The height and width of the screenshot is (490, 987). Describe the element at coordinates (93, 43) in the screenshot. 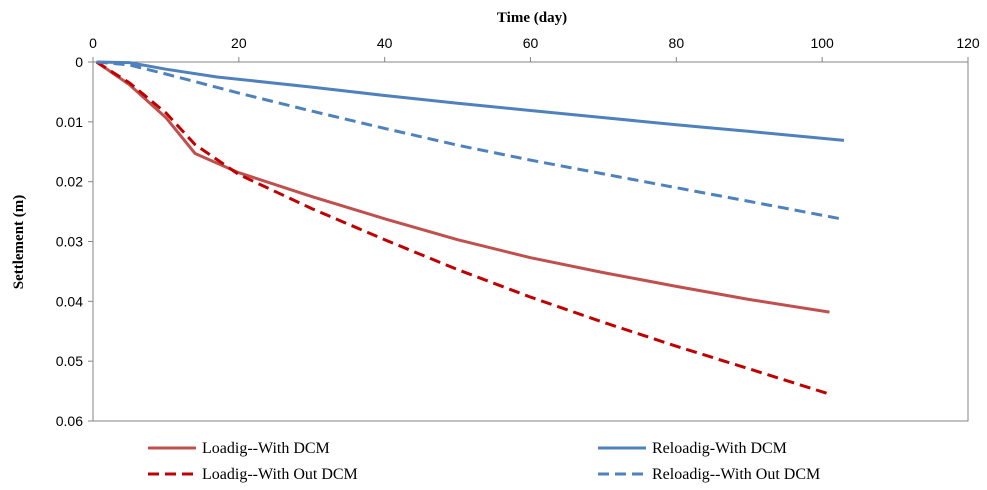

I see `x-tick-label: 0` at that location.